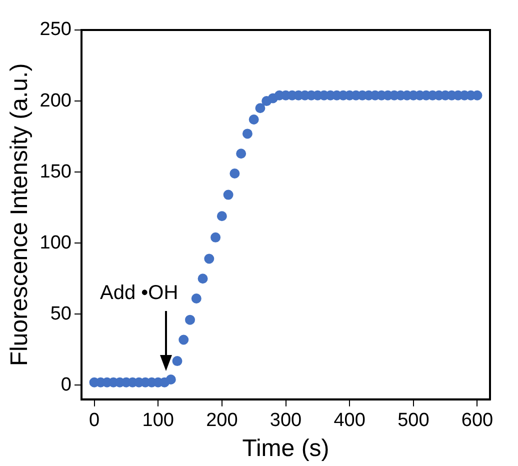  What do you see at coordinates (66, 385) in the screenshot?
I see `y-tick-label: 0` at bounding box center [66, 385].